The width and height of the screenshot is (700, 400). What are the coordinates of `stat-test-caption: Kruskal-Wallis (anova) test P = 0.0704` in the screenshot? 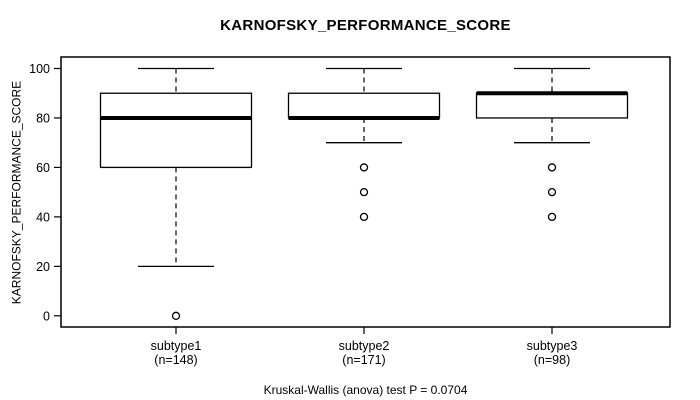 It's located at (365, 390).